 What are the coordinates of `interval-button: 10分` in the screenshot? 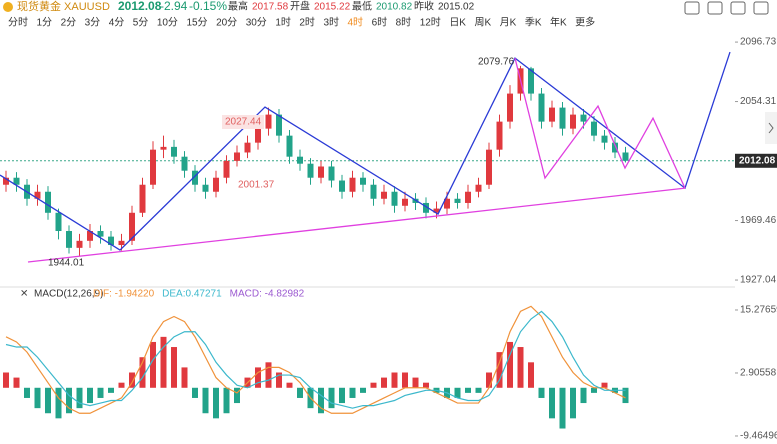 It's located at (167, 23).